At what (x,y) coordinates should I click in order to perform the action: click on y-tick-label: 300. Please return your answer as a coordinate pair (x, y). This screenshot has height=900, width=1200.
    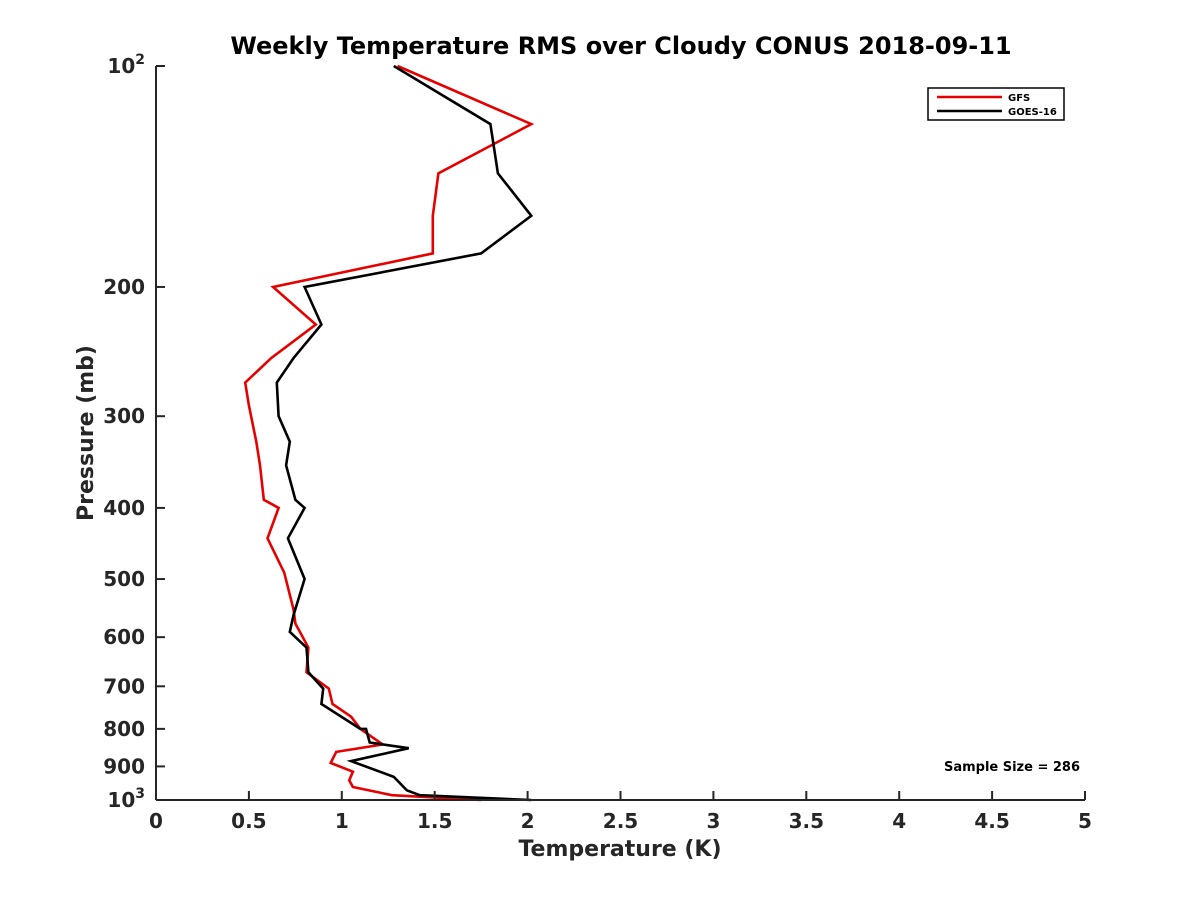
    Looking at the image, I should click on (124, 416).